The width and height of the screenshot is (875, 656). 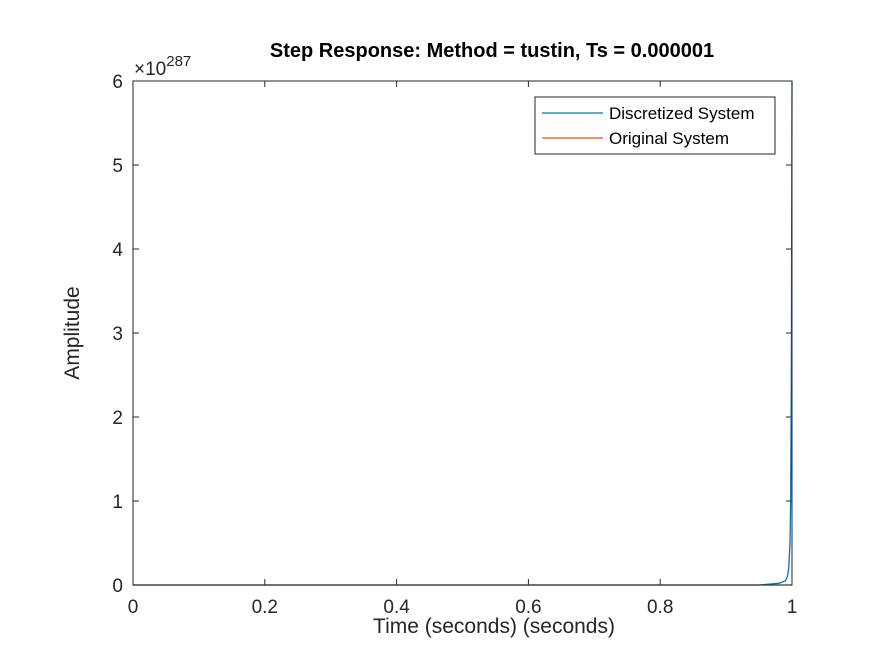 I want to click on x-tick-label: 0.4, so click(x=396, y=607).